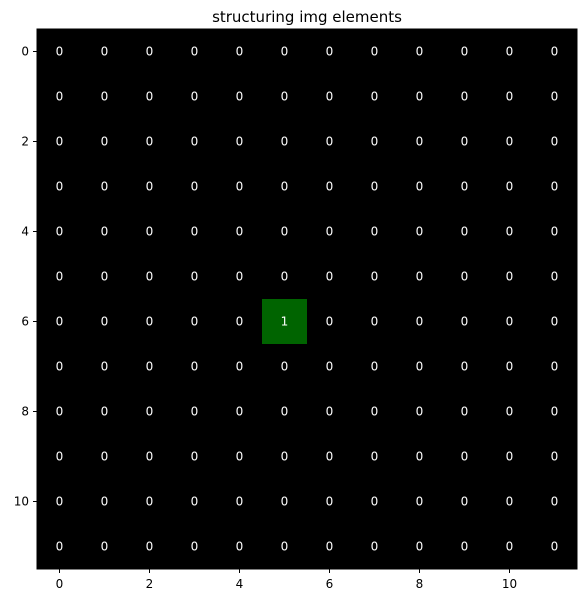 The width and height of the screenshot is (586, 603). What do you see at coordinates (285, 322) in the screenshot?
I see `cell-value-label: 1` at bounding box center [285, 322].